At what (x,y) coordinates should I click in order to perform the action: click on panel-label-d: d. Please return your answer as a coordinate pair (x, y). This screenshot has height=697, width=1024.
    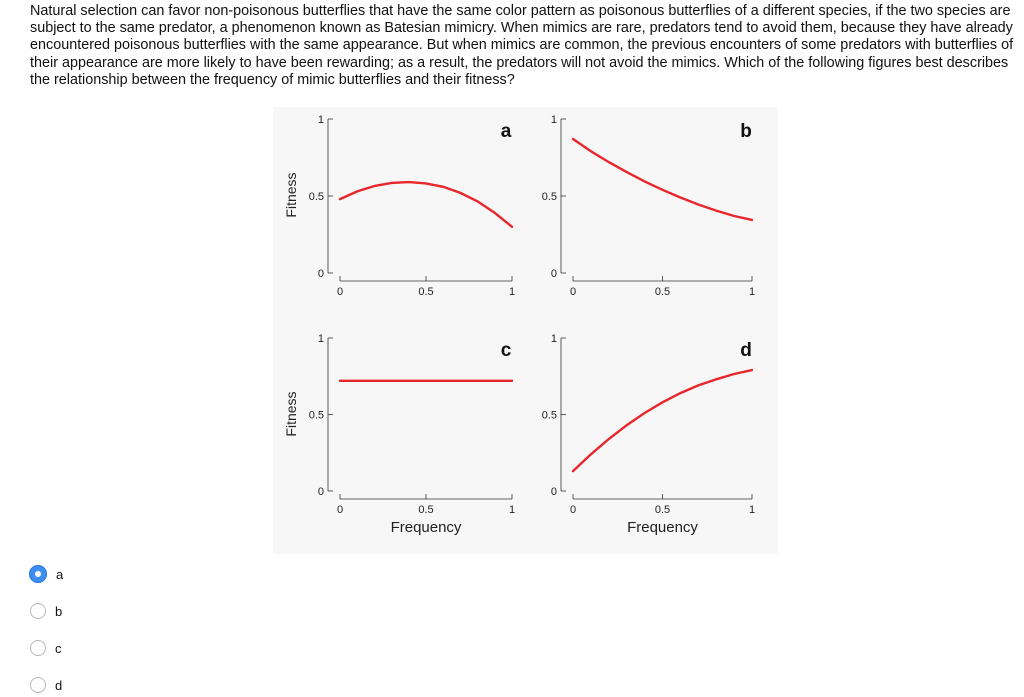
    Looking at the image, I should click on (746, 350).